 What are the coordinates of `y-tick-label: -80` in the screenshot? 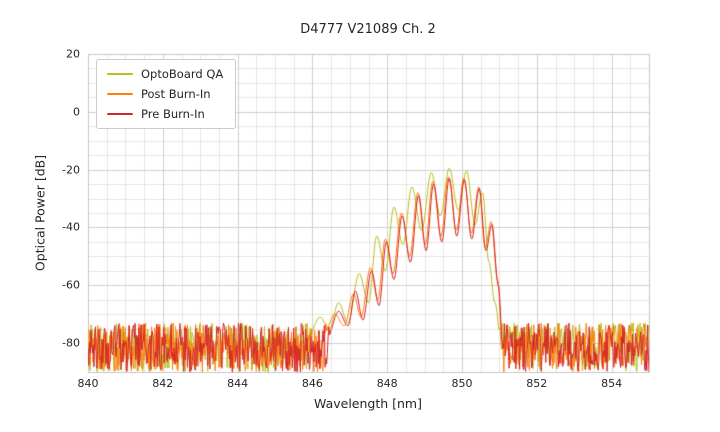 It's located at (71, 343).